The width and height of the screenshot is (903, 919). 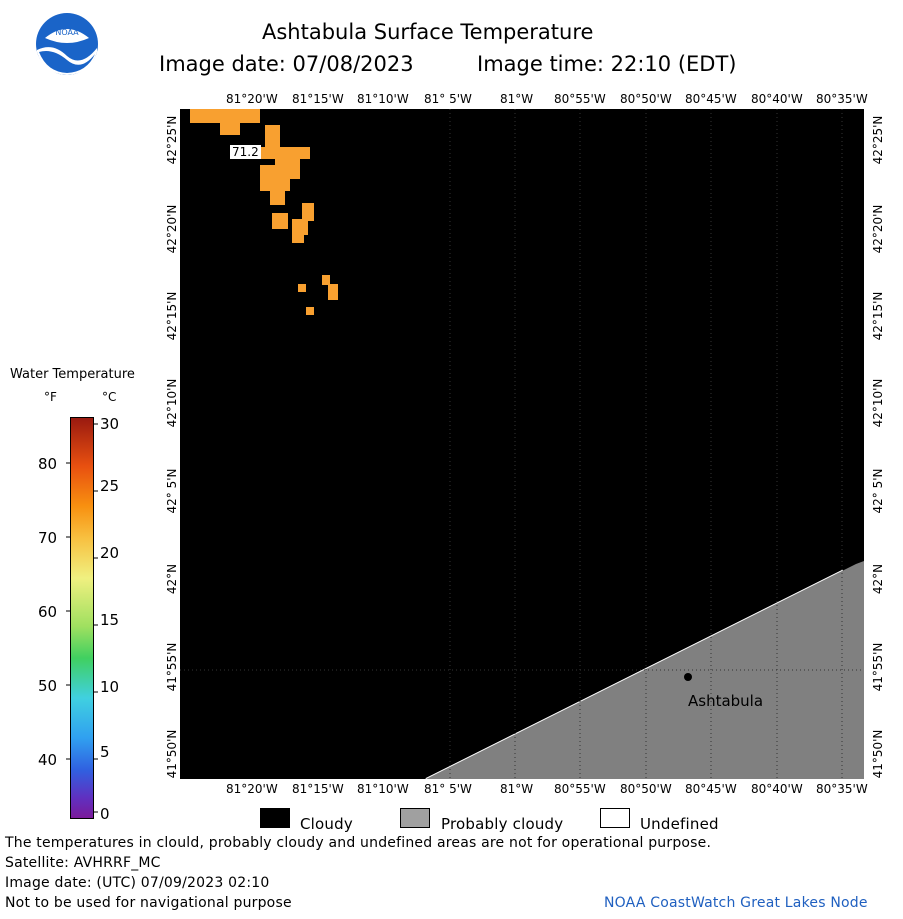 What do you see at coordinates (172, 579) in the screenshot?
I see `lat-label-left: 42°N` at bounding box center [172, 579].